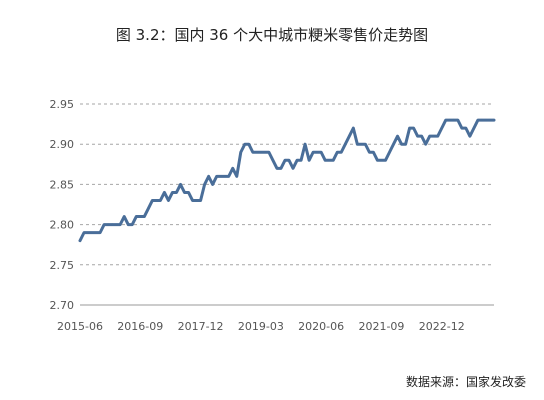 The image size is (544, 400). What do you see at coordinates (321, 326) in the screenshot?
I see `x-tick-label: 2020-06` at bounding box center [321, 326].